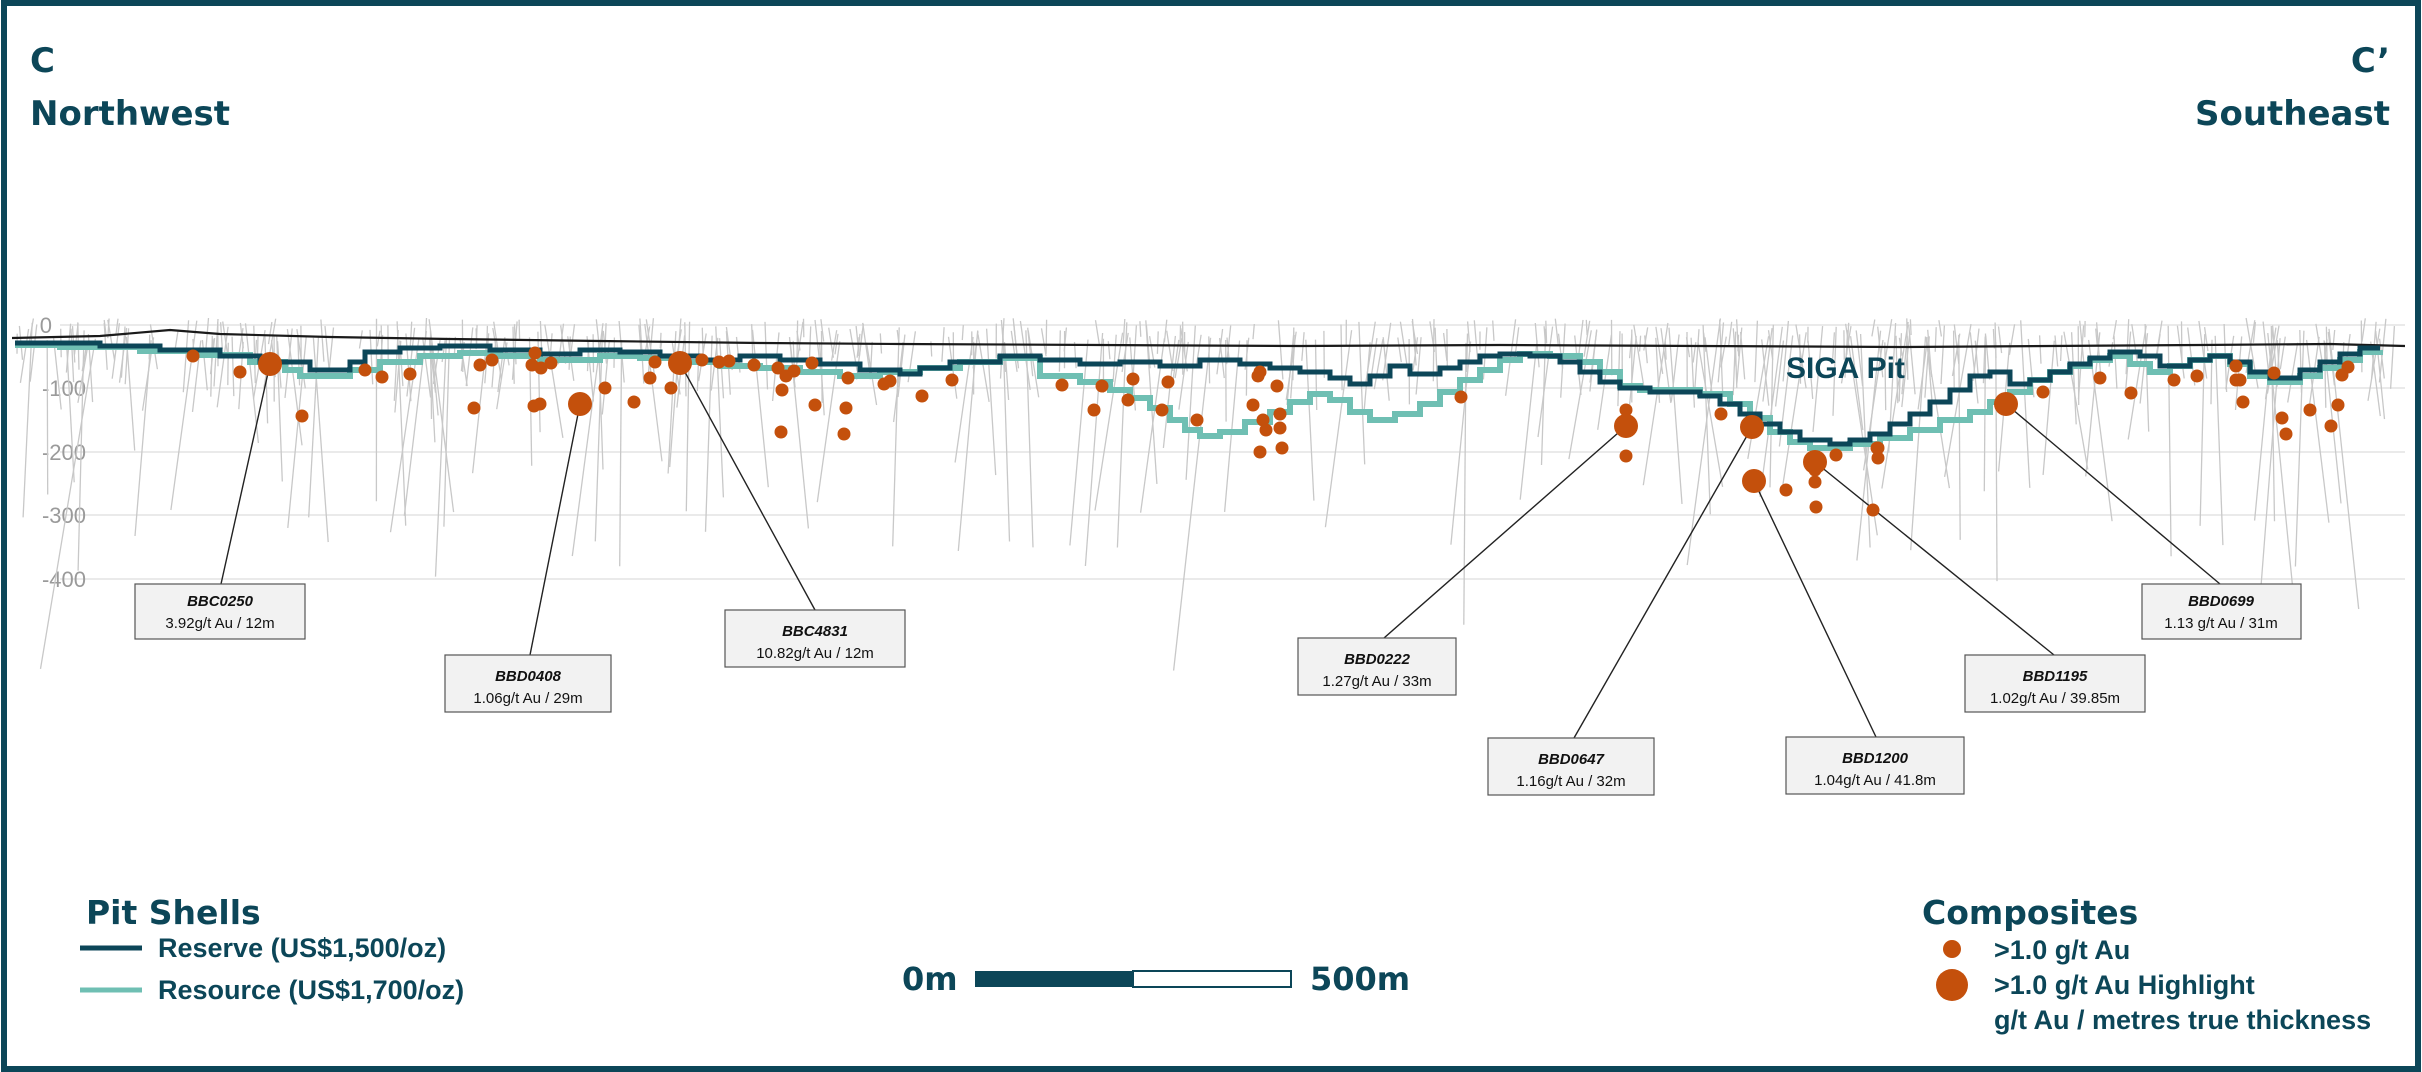 The image size is (2422, 1072). Describe the element at coordinates (302, 948) in the screenshot. I see `reserve-legend-label: Reserve (US$1,500/oz)` at that location.